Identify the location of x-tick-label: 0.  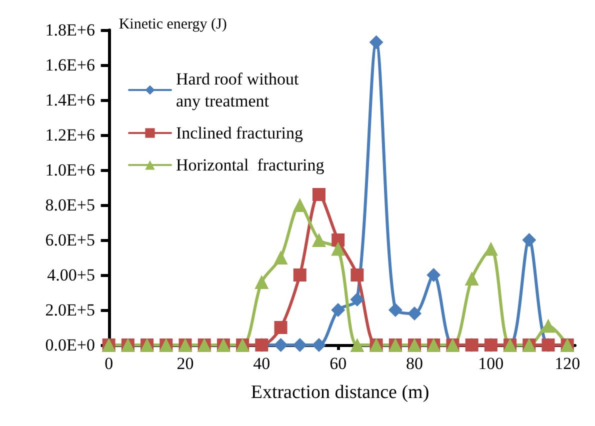
(109, 363).